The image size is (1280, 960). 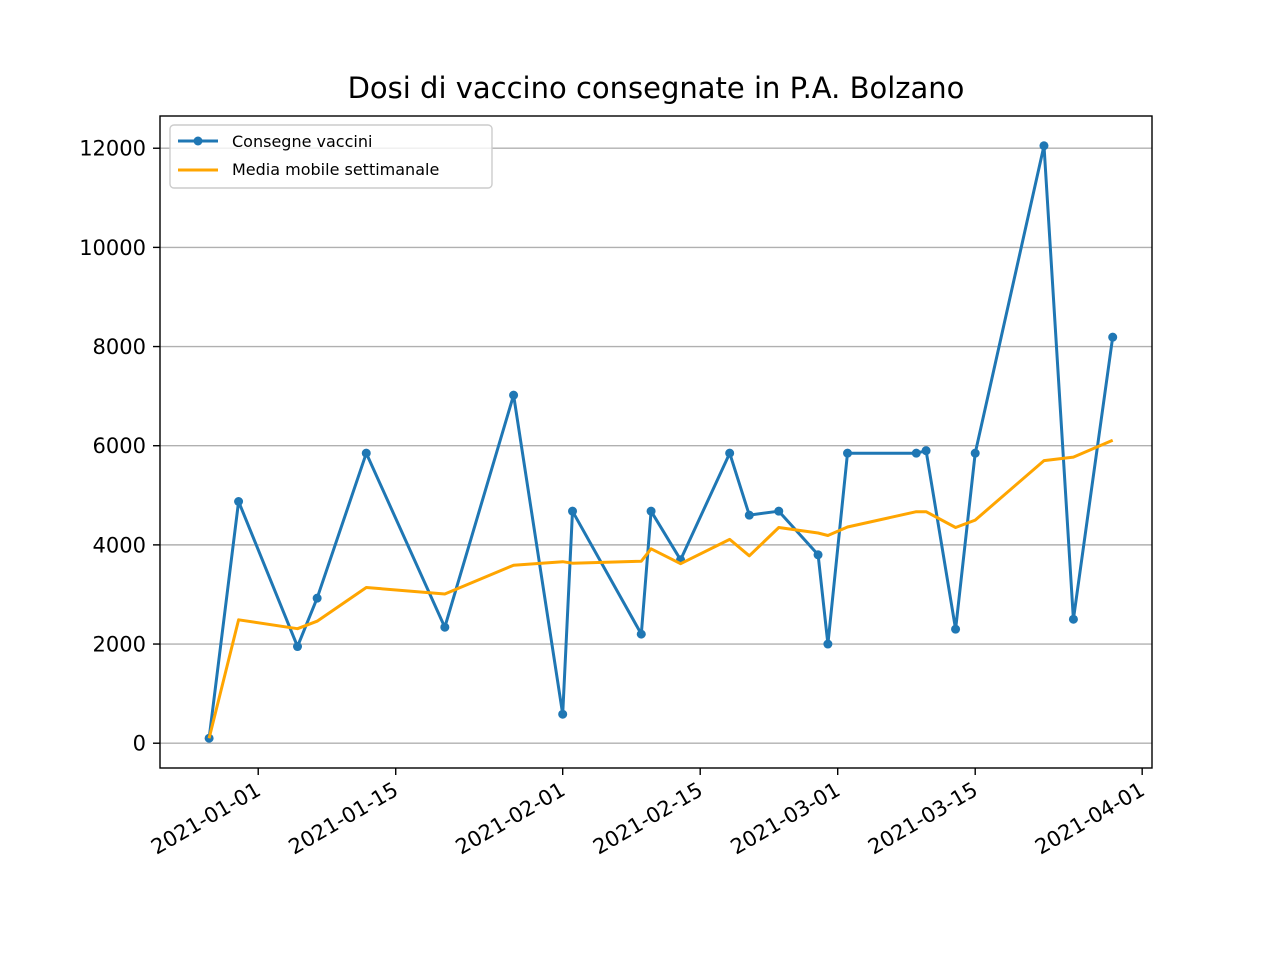 I want to click on y-tick-label: 8000, so click(x=119, y=347).